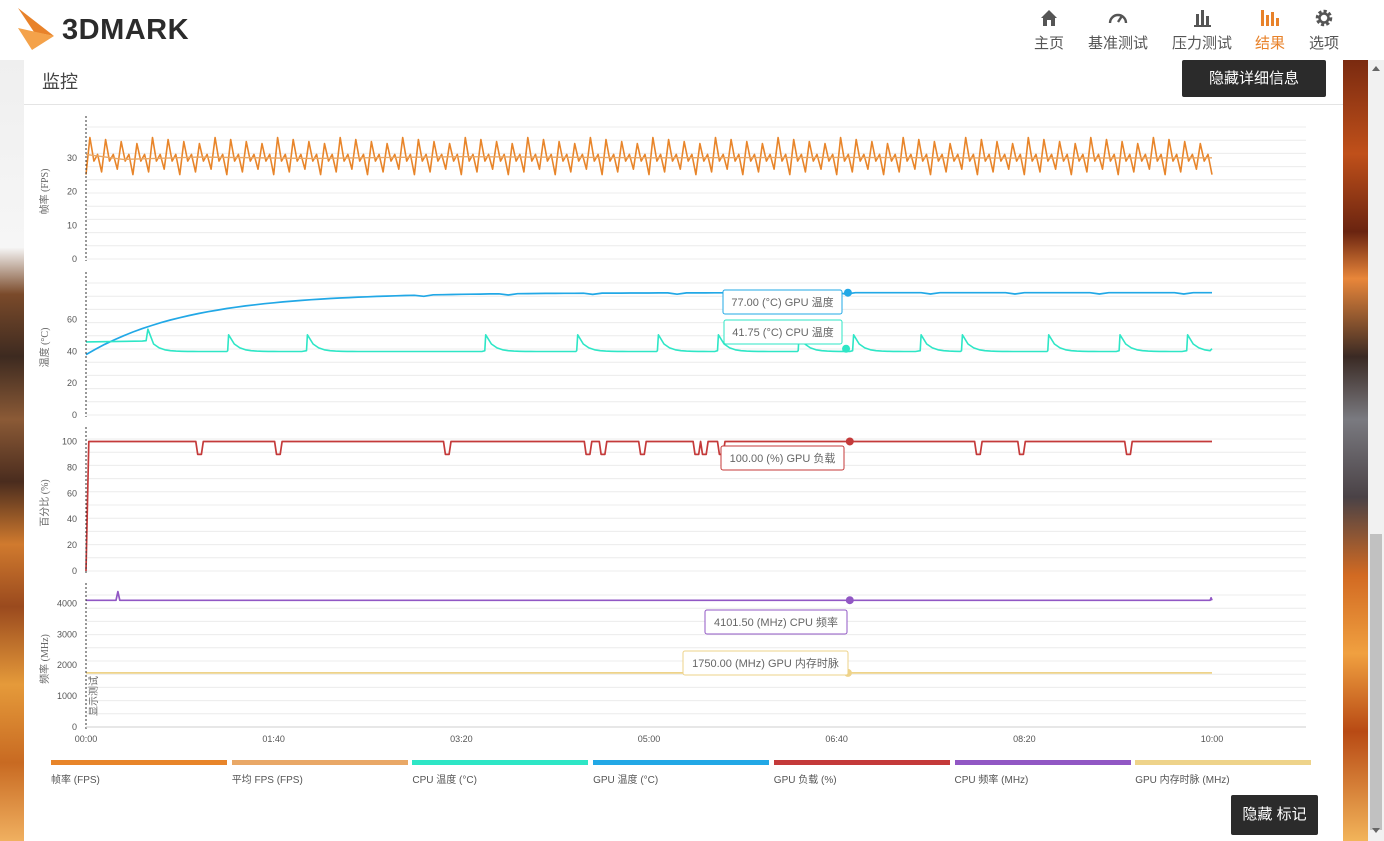 The image size is (1384, 841). What do you see at coordinates (72, 351) in the screenshot?
I see `y-tick-label: 40` at bounding box center [72, 351].